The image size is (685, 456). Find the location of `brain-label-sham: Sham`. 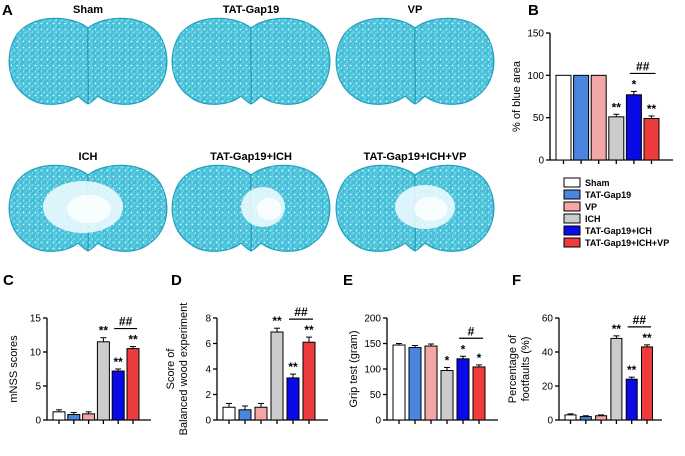

brain-label-sham: Sham is located at coordinates (88, 10).